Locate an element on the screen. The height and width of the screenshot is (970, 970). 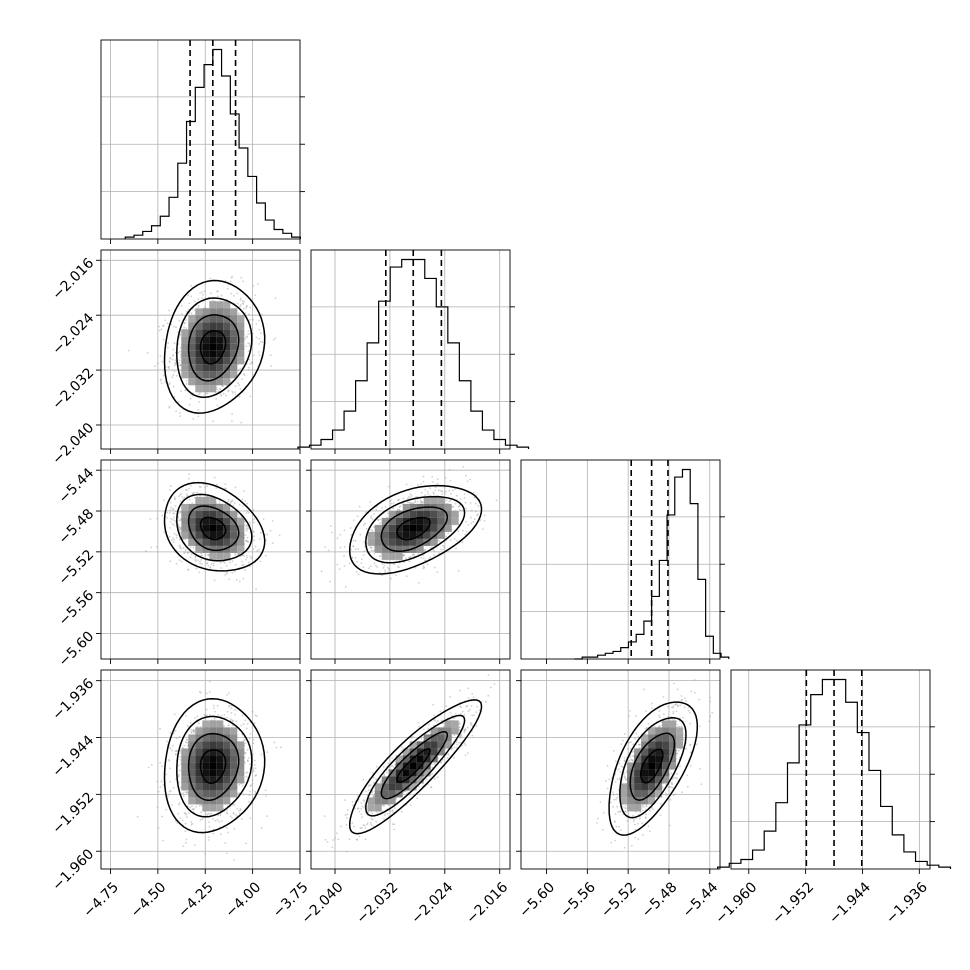
y-tick-label: −5.60 is located at coordinates (77, 649).